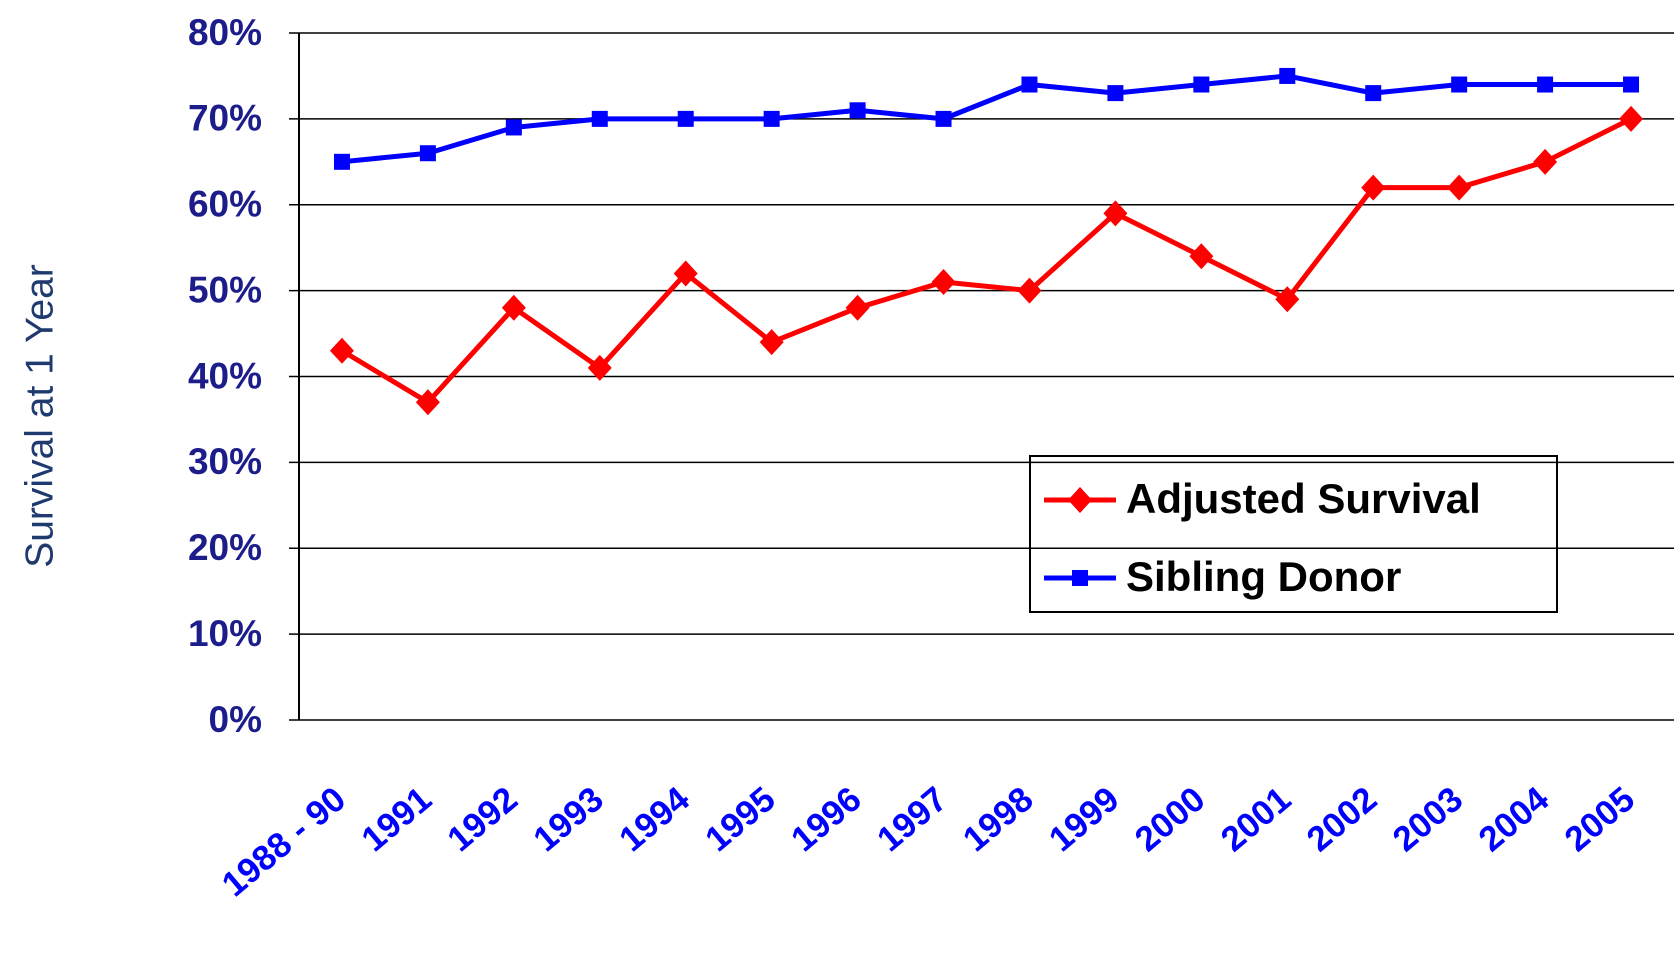 The height and width of the screenshot is (958, 1674). Describe the element at coordinates (284, 841) in the screenshot. I see `x-tick-label: 1988 - 90` at that location.